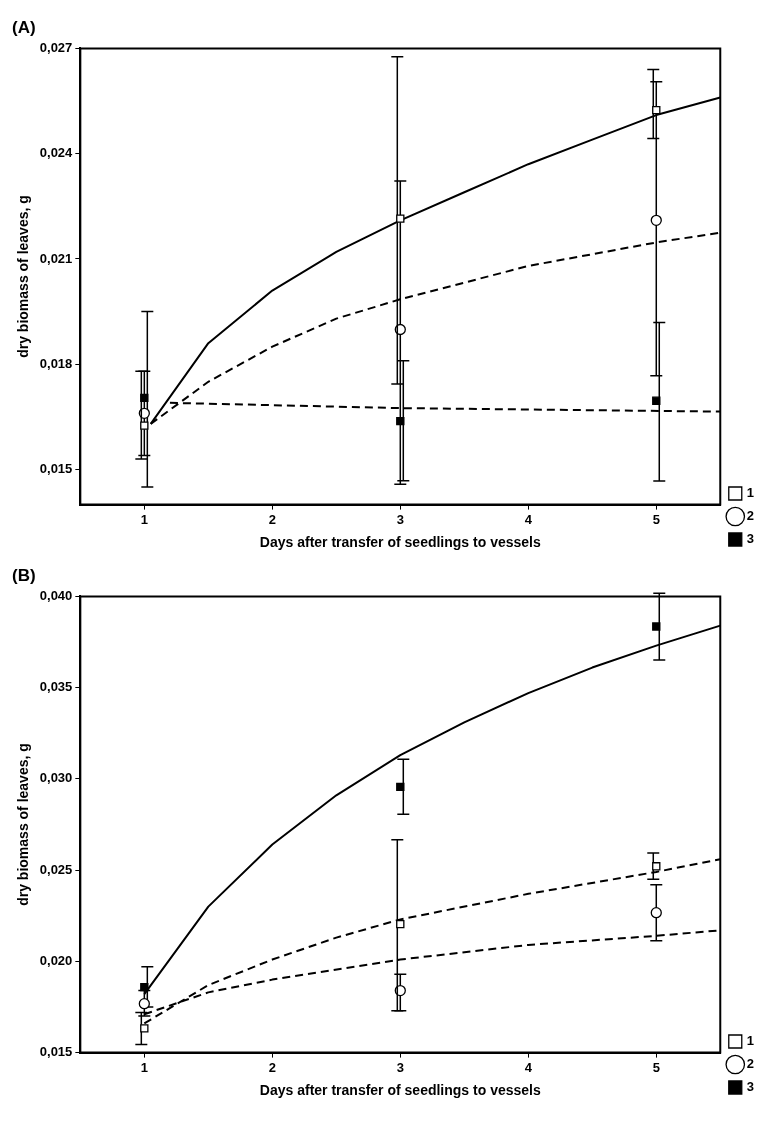  What do you see at coordinates (24, 27) in the screenshot?
I see `chart-title: (A)` at bounding box center [24, 27].